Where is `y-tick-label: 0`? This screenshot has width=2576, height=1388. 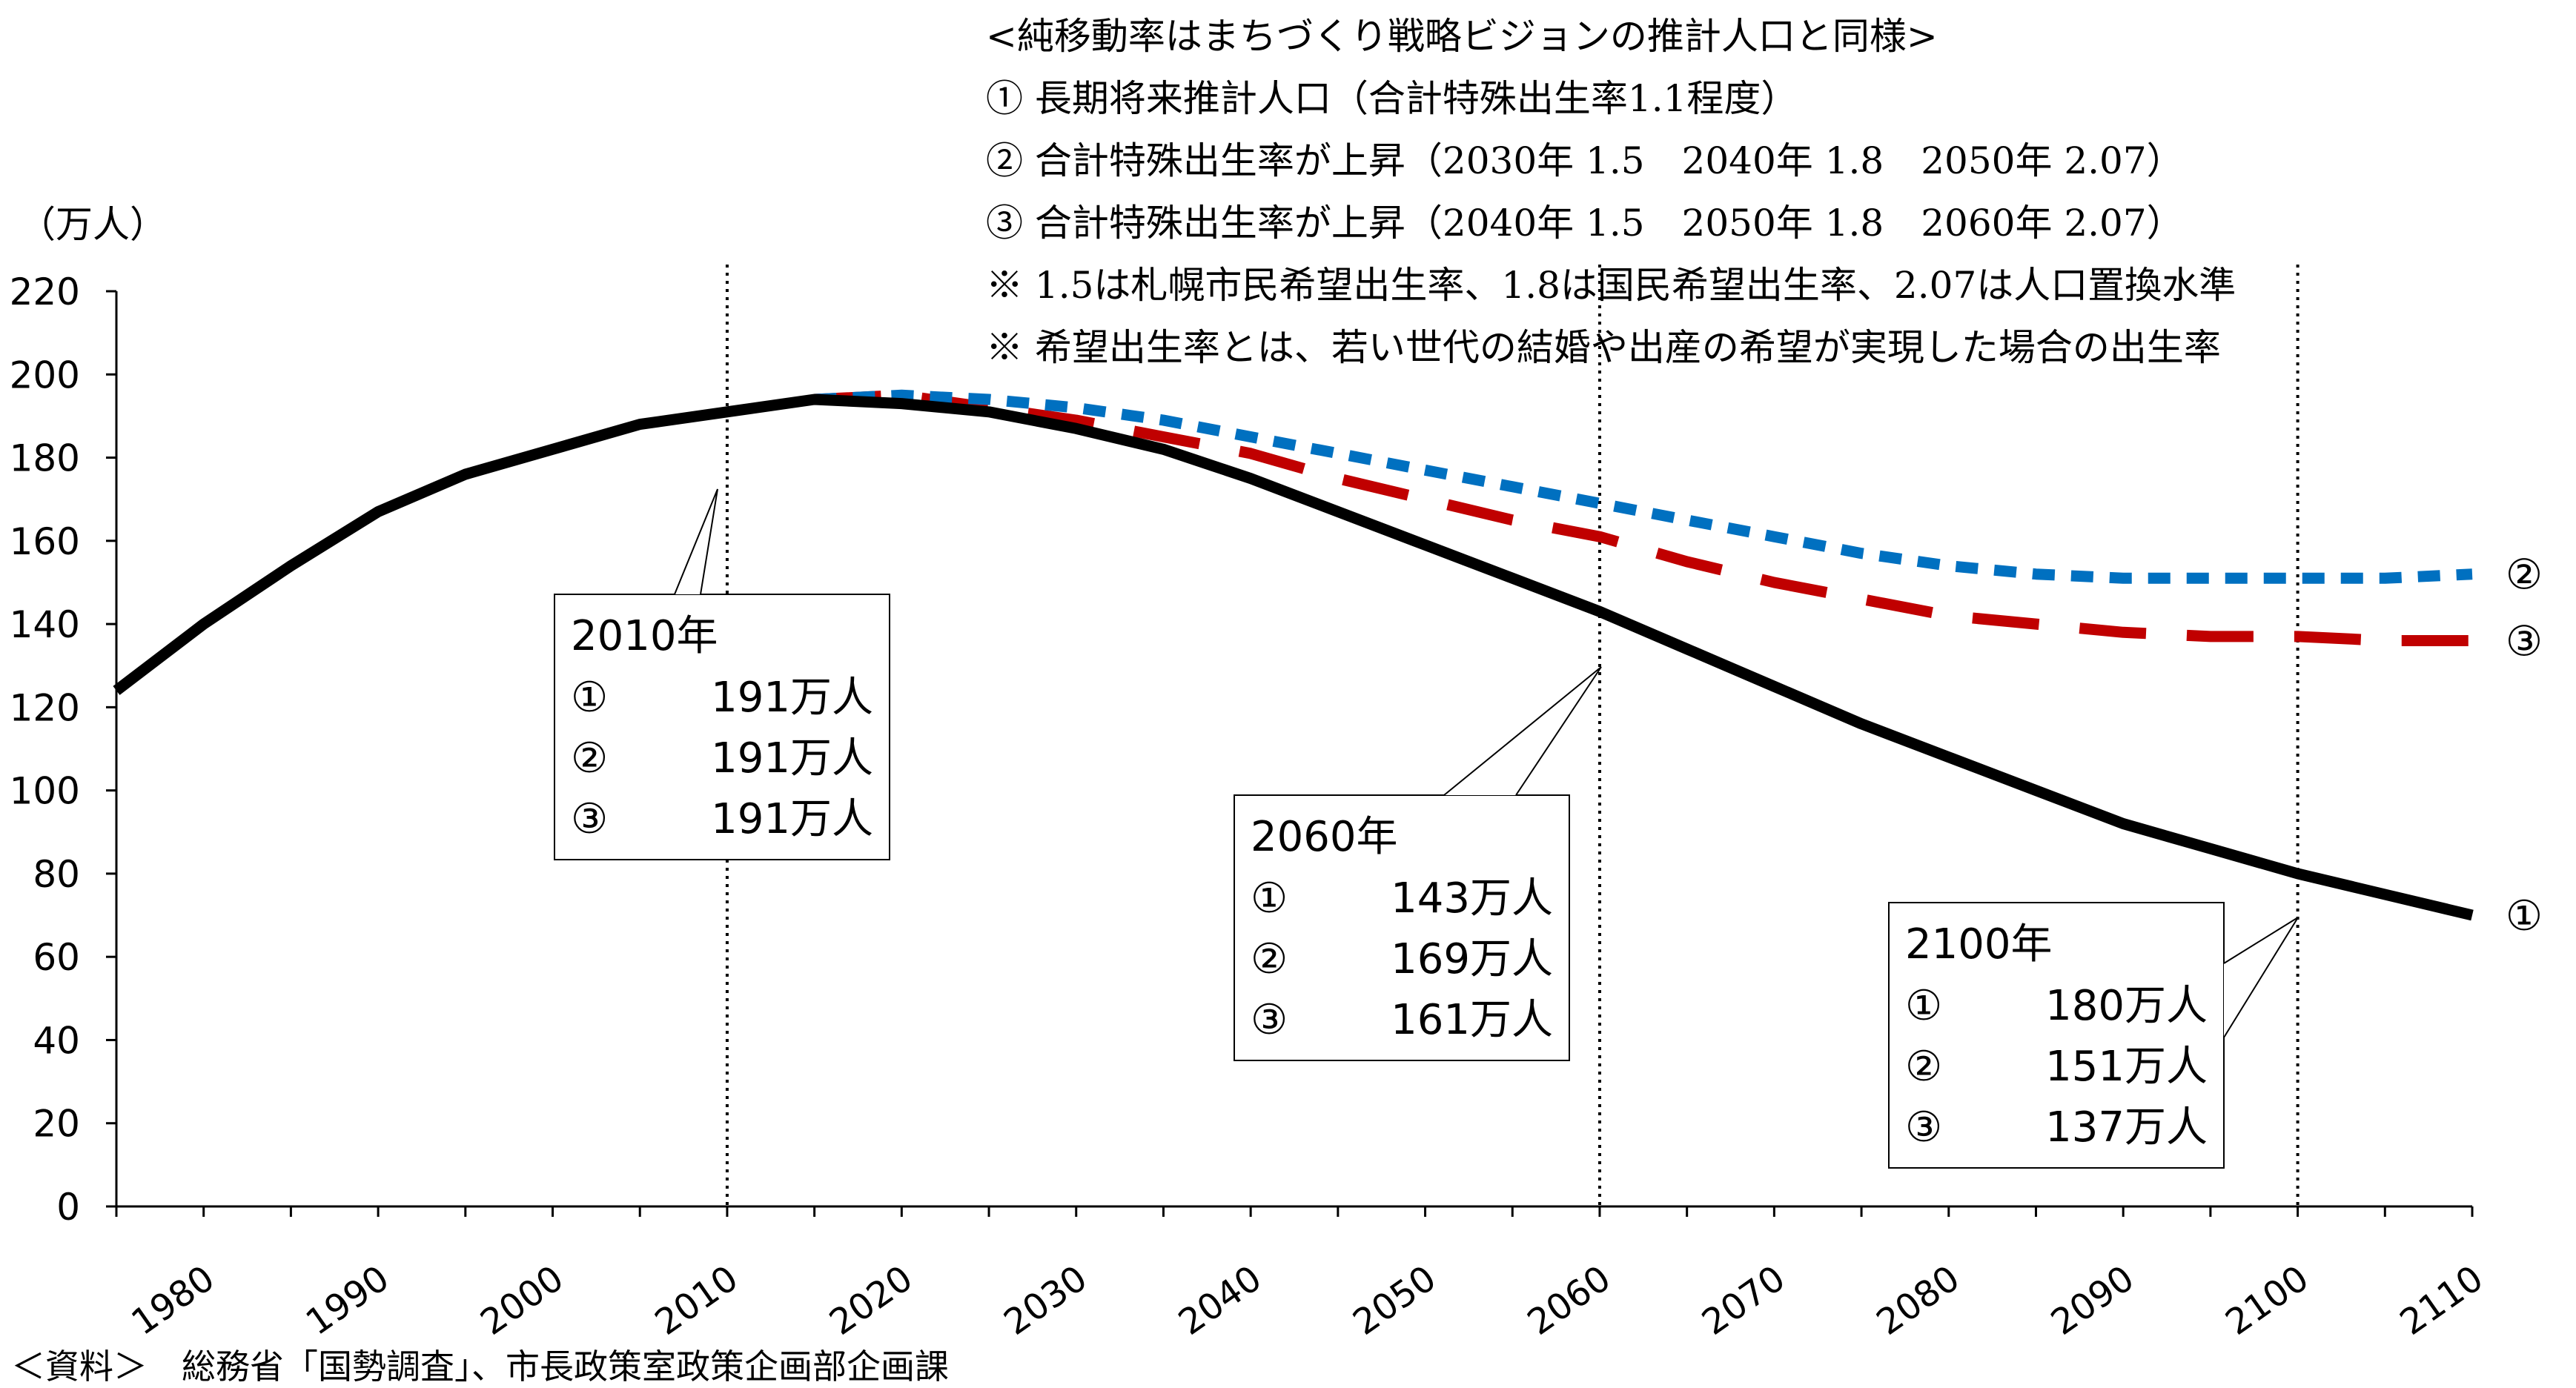 y-tick-label: 0 is located at coordinates (68, 1208).